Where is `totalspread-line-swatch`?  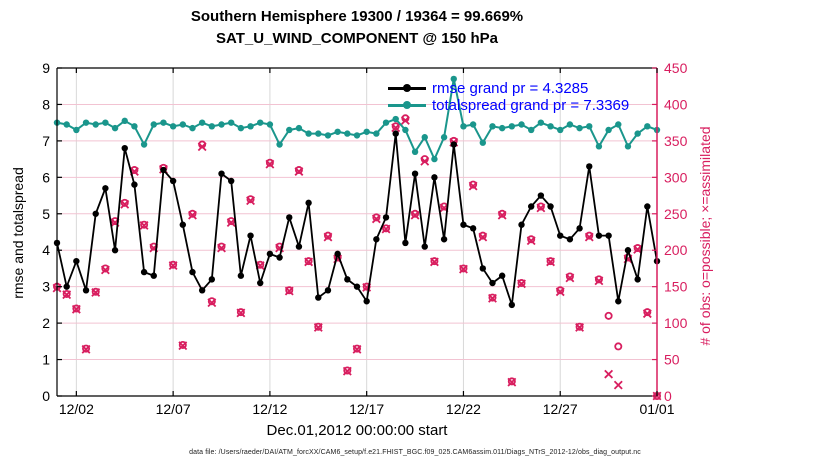
totalspread-line-swatch is located at coordinates (407, 105).